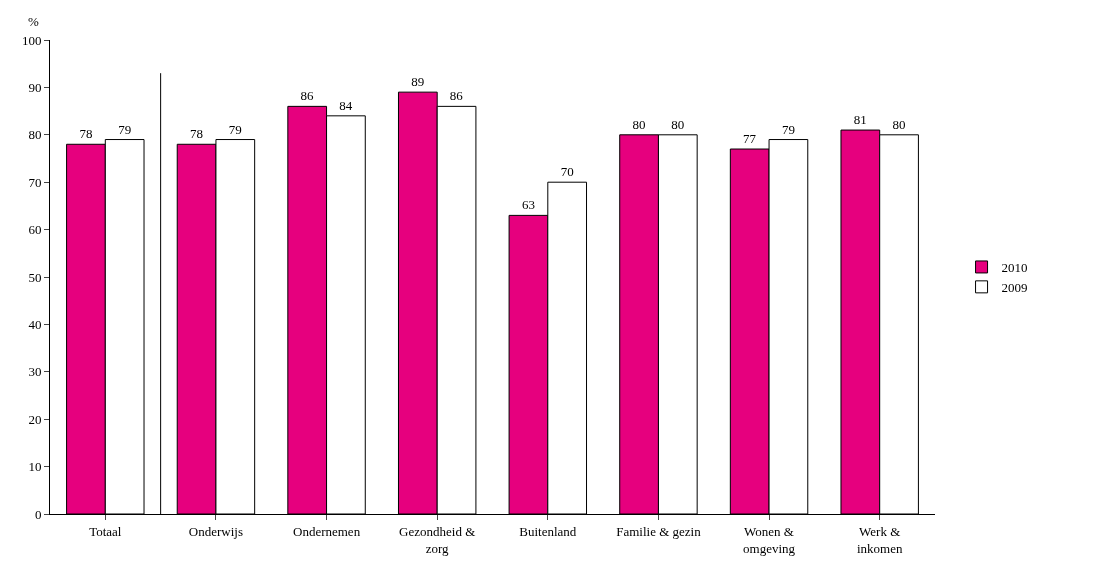 Image resolution: width=1095 pixels, height=584 pixels. Describe the element at coordinates (1014, 268) in the screenshot. I see `legend-label: 2010` at that location.